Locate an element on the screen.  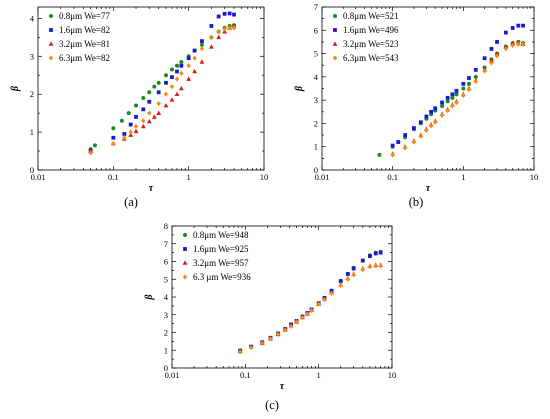
y-tick-label: 4 is located at coordinates (316, 77).